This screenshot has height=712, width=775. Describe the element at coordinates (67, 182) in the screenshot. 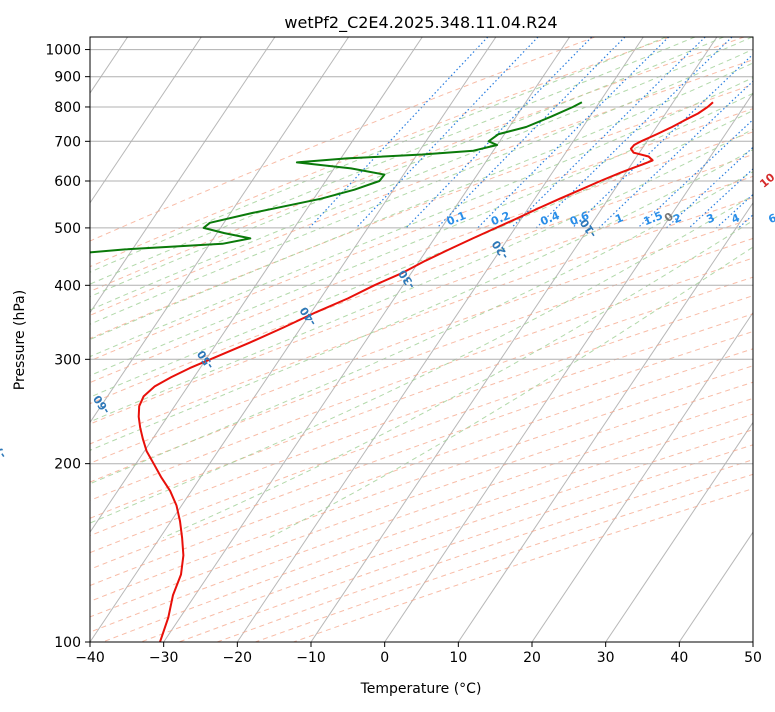

I see `y-tick-label: 600` at that location.